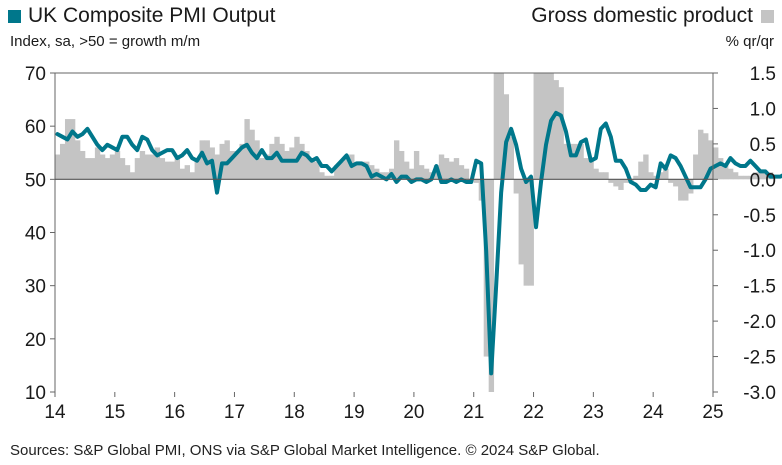 Image resolution: width=782 pixels, height=465 pixels. I want to click on left-axis-subtitle: Index, sa, >50 = growth m/m, so click(105, 41).